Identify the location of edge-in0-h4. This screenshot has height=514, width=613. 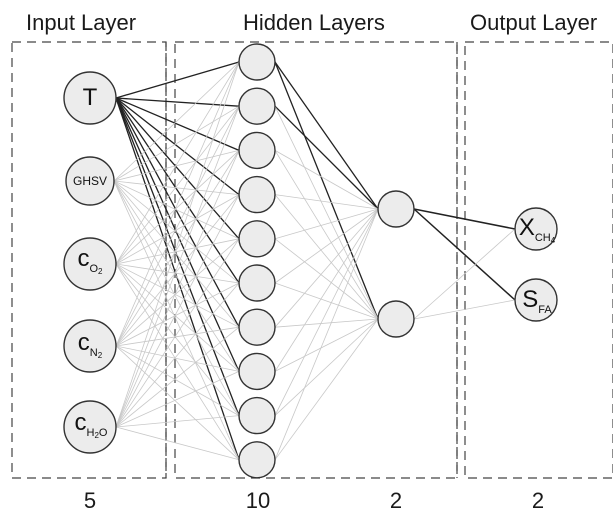
(177, 168).